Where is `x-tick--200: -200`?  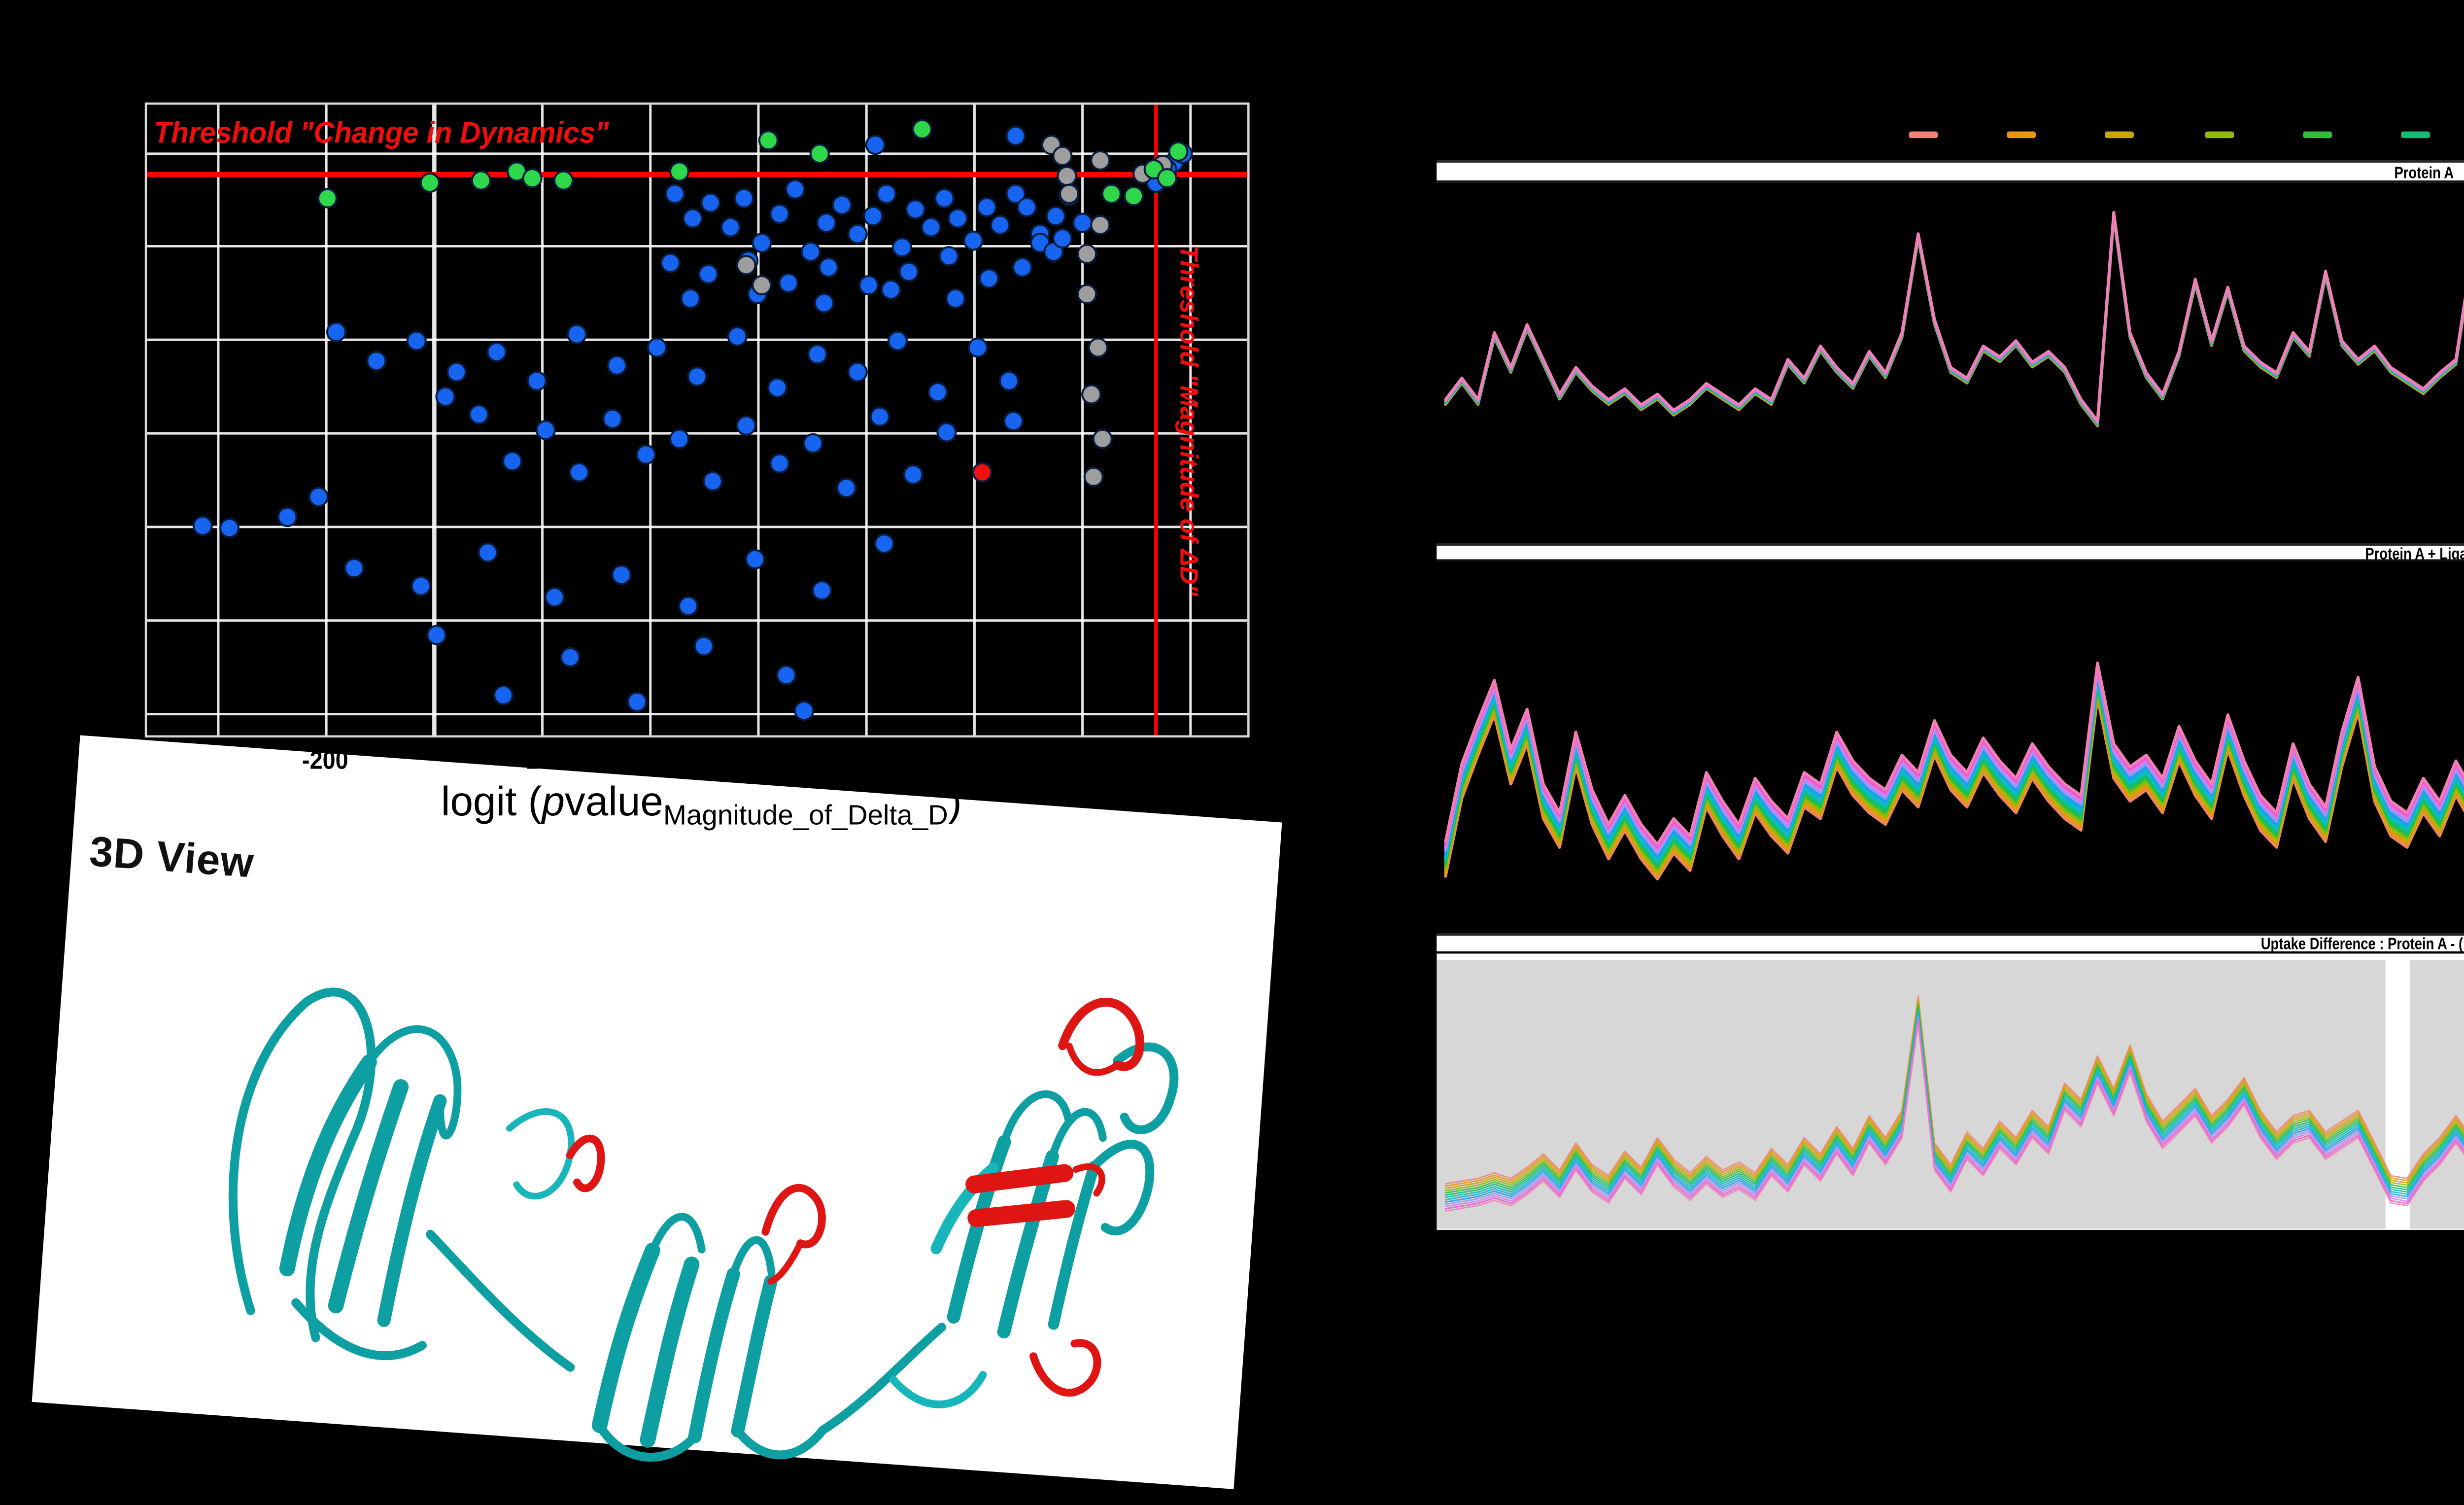
x-tick--200: -200 is located at coordinates (324, 761).